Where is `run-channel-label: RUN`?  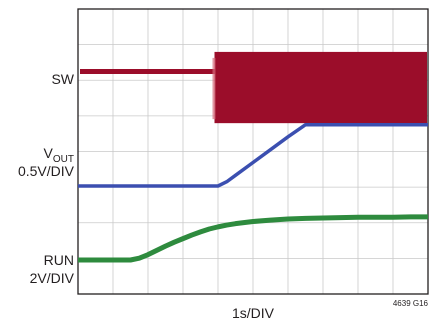
run-channel-label: RUN is located at coordinates (59, 260).